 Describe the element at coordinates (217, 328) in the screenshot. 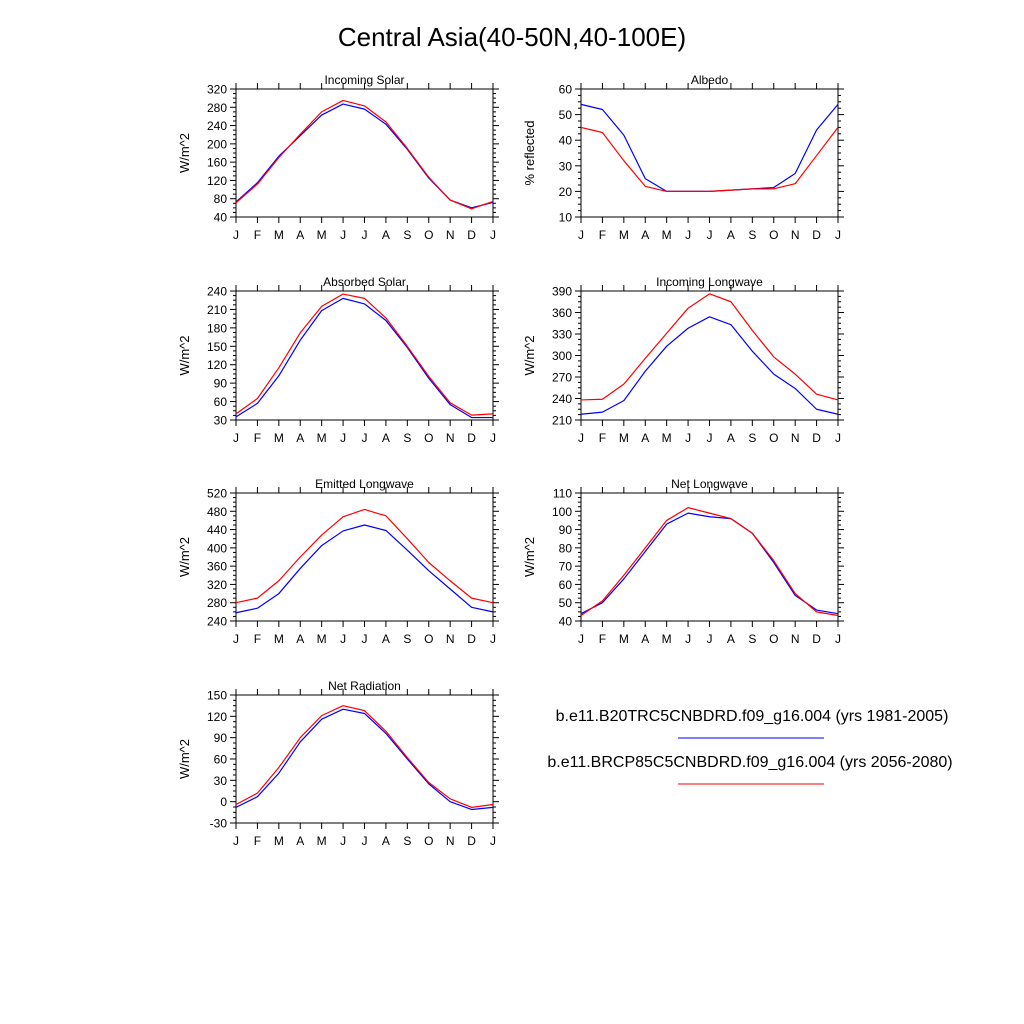

I see `y-tick-label: 180` at that location.